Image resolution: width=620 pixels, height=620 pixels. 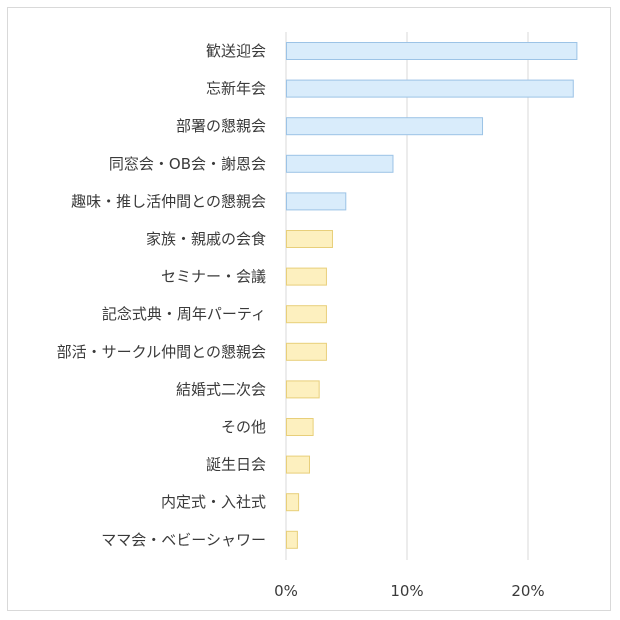 I want to click on category-label: 趣味・推し活仲間との懇親会, so click(x=168, y=201).